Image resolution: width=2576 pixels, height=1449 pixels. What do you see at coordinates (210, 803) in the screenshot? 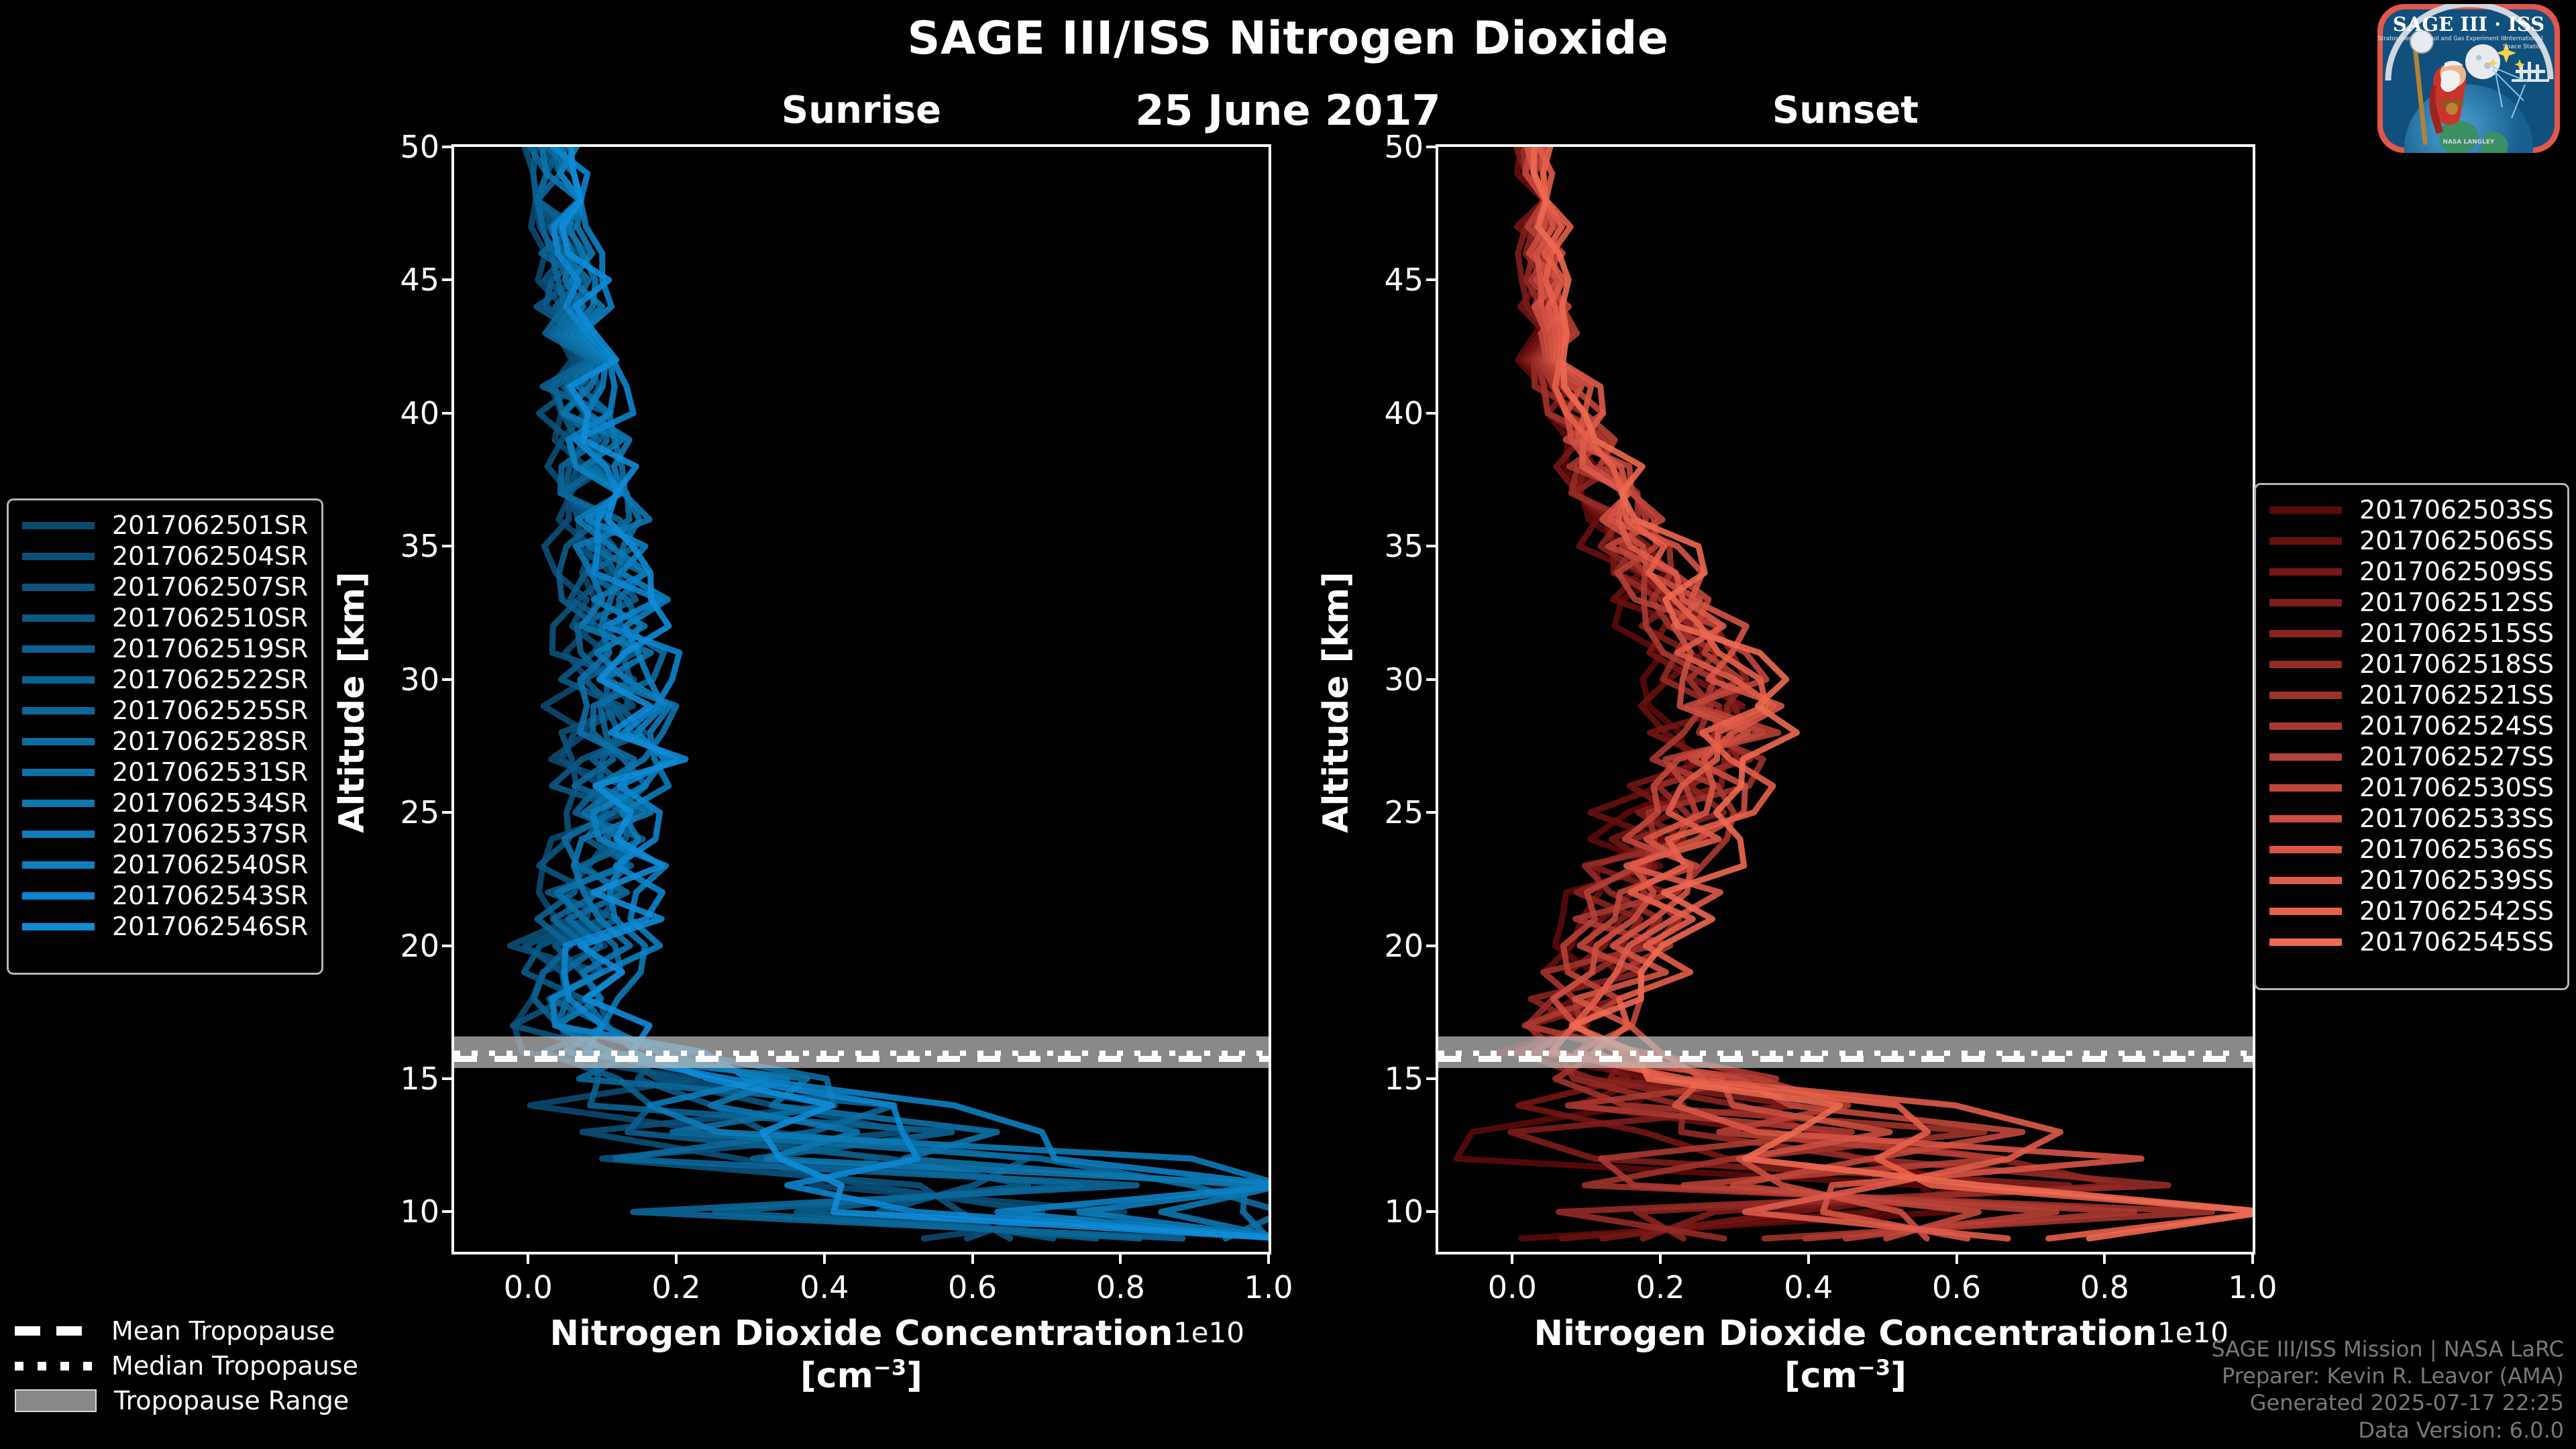
I see `legend-item-label: 2017062534SR` at bounding box center [210, 803].